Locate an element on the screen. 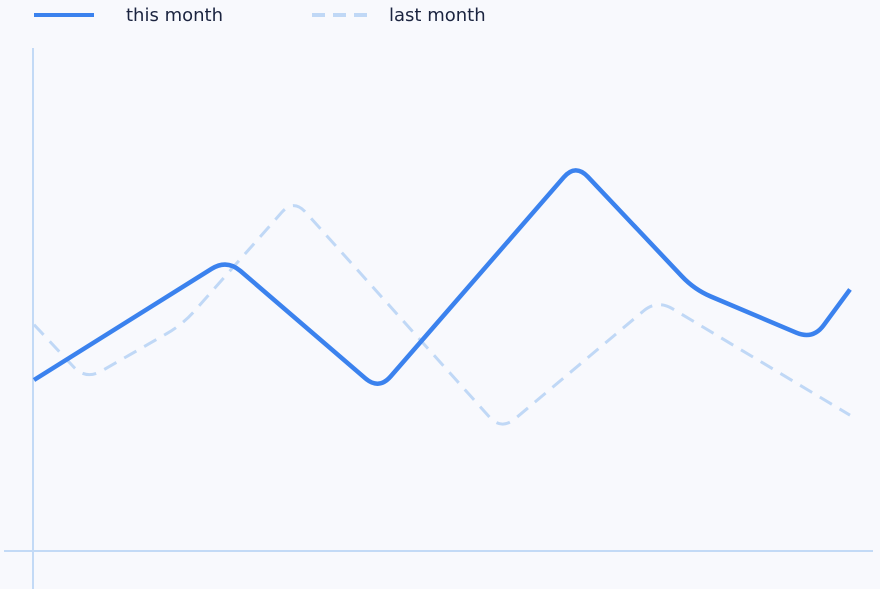  legend: this month last month is located at coordinates (260, 15).